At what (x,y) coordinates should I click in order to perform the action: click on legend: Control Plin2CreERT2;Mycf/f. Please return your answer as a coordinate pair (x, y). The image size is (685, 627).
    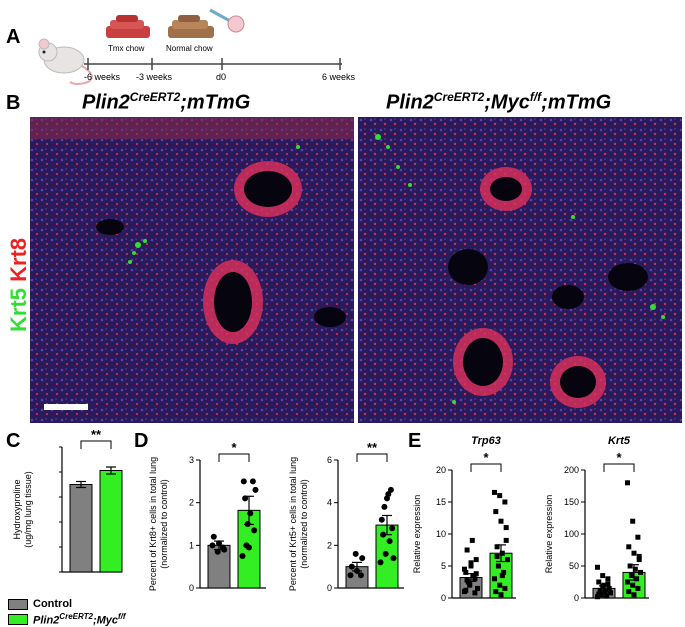
    Looking at the image, I should click on (67, 612).